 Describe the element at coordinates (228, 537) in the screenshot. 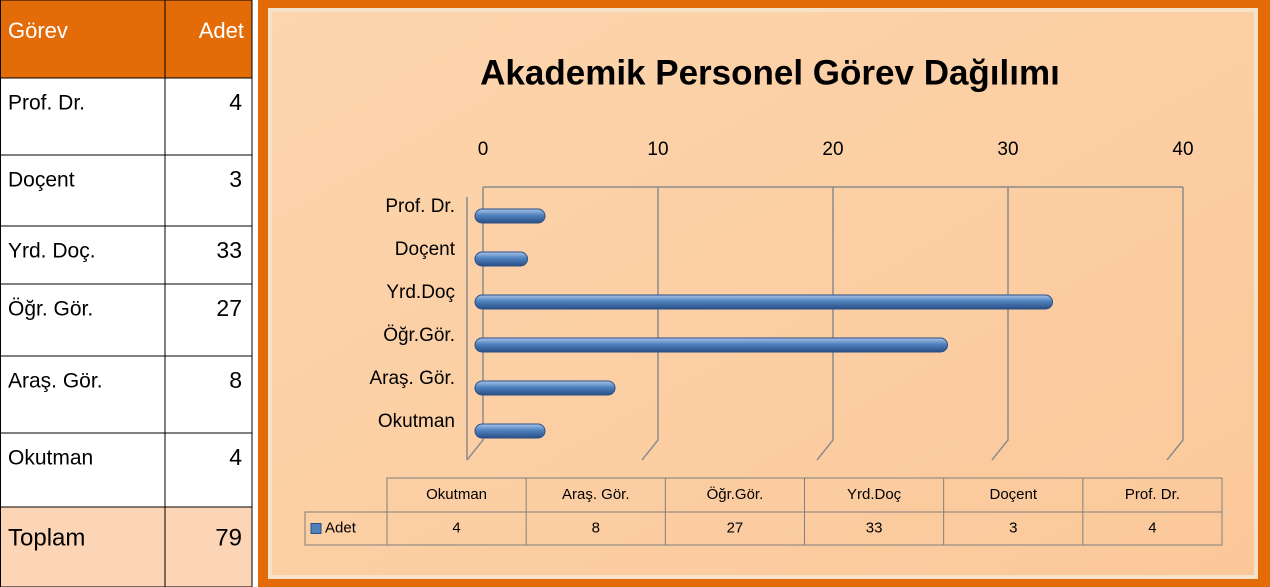

I see `total-cell: 79` at that location.